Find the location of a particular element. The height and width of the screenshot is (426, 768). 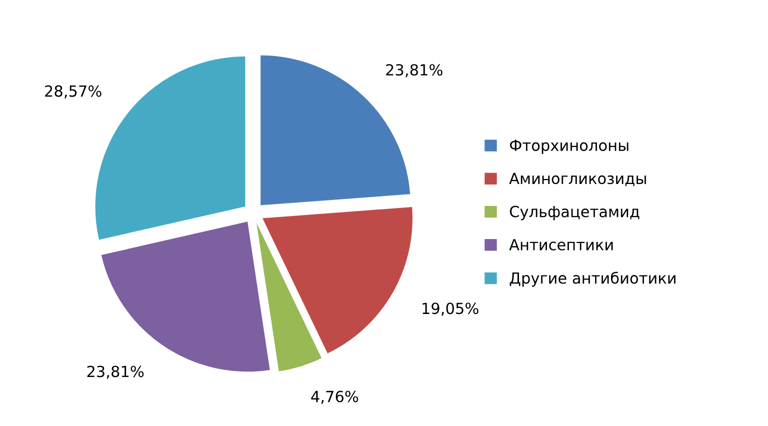

legend-label: Аминогликозиды is located at coordinates (577, 179).